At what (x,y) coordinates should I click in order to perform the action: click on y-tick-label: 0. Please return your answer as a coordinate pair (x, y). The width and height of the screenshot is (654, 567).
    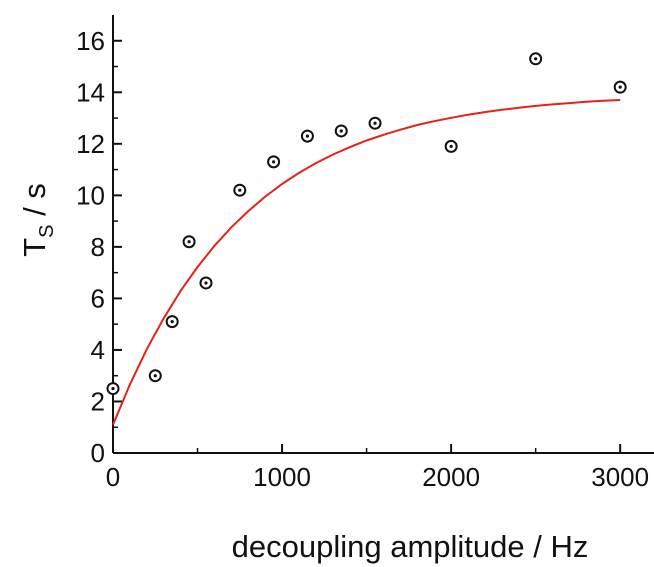
    Looking at the image, I should click on (98, 453).